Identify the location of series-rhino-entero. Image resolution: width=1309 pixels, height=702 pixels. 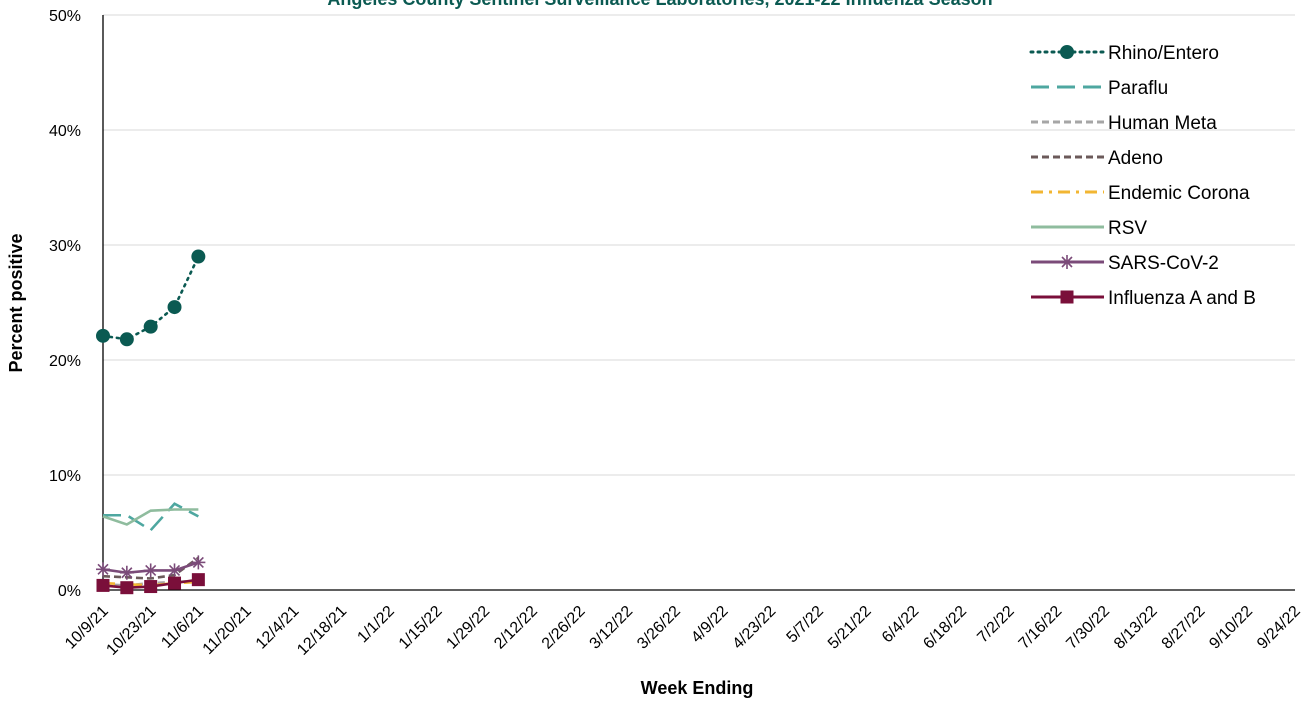
(151, 298).